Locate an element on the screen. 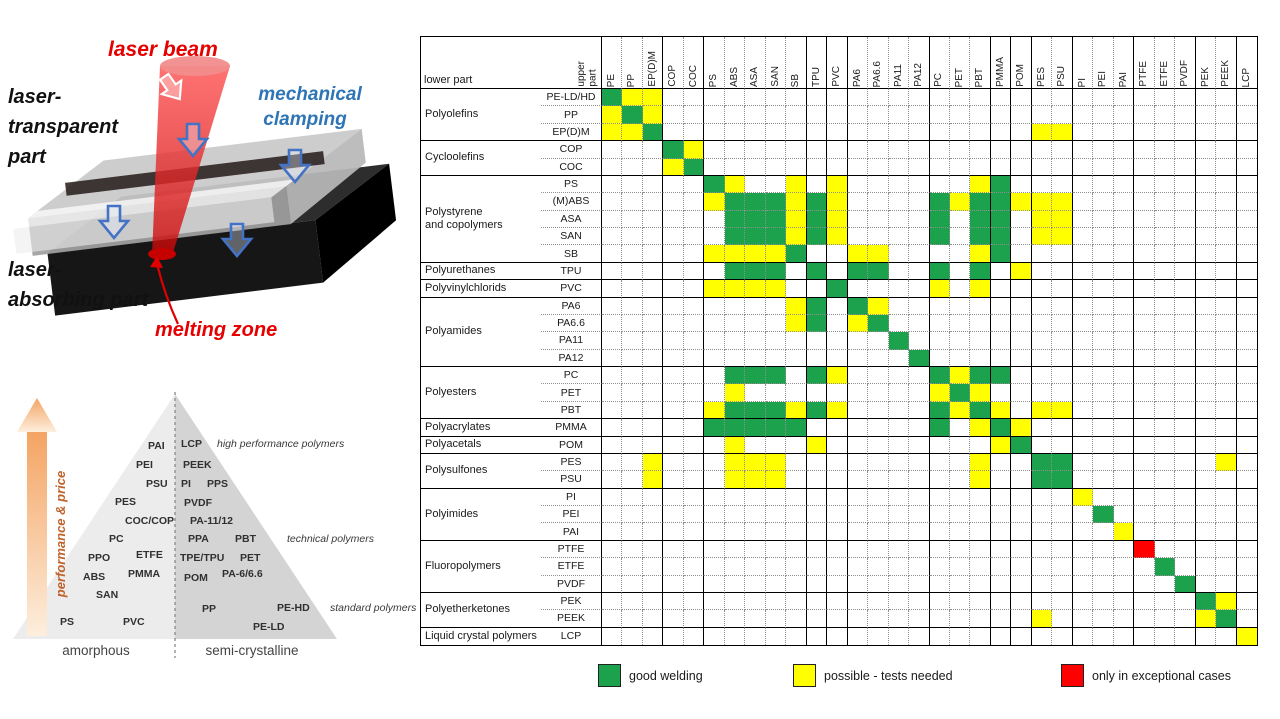 This screenshot has width=1280, height=719. matrix-col-header: COC is located at coordinates (694, 63).